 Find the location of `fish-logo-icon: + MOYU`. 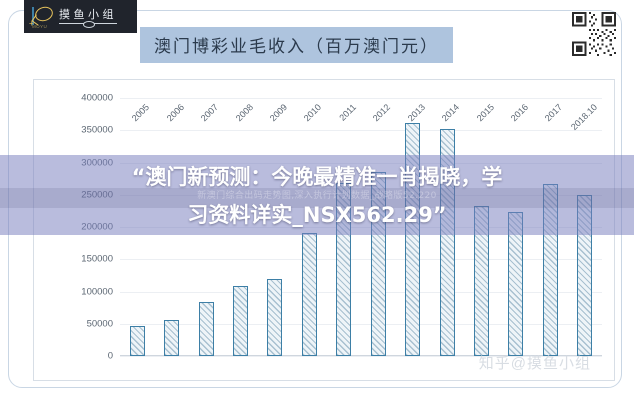

fish-logo-icon: + MOYU is located at coordinates (42, 17).